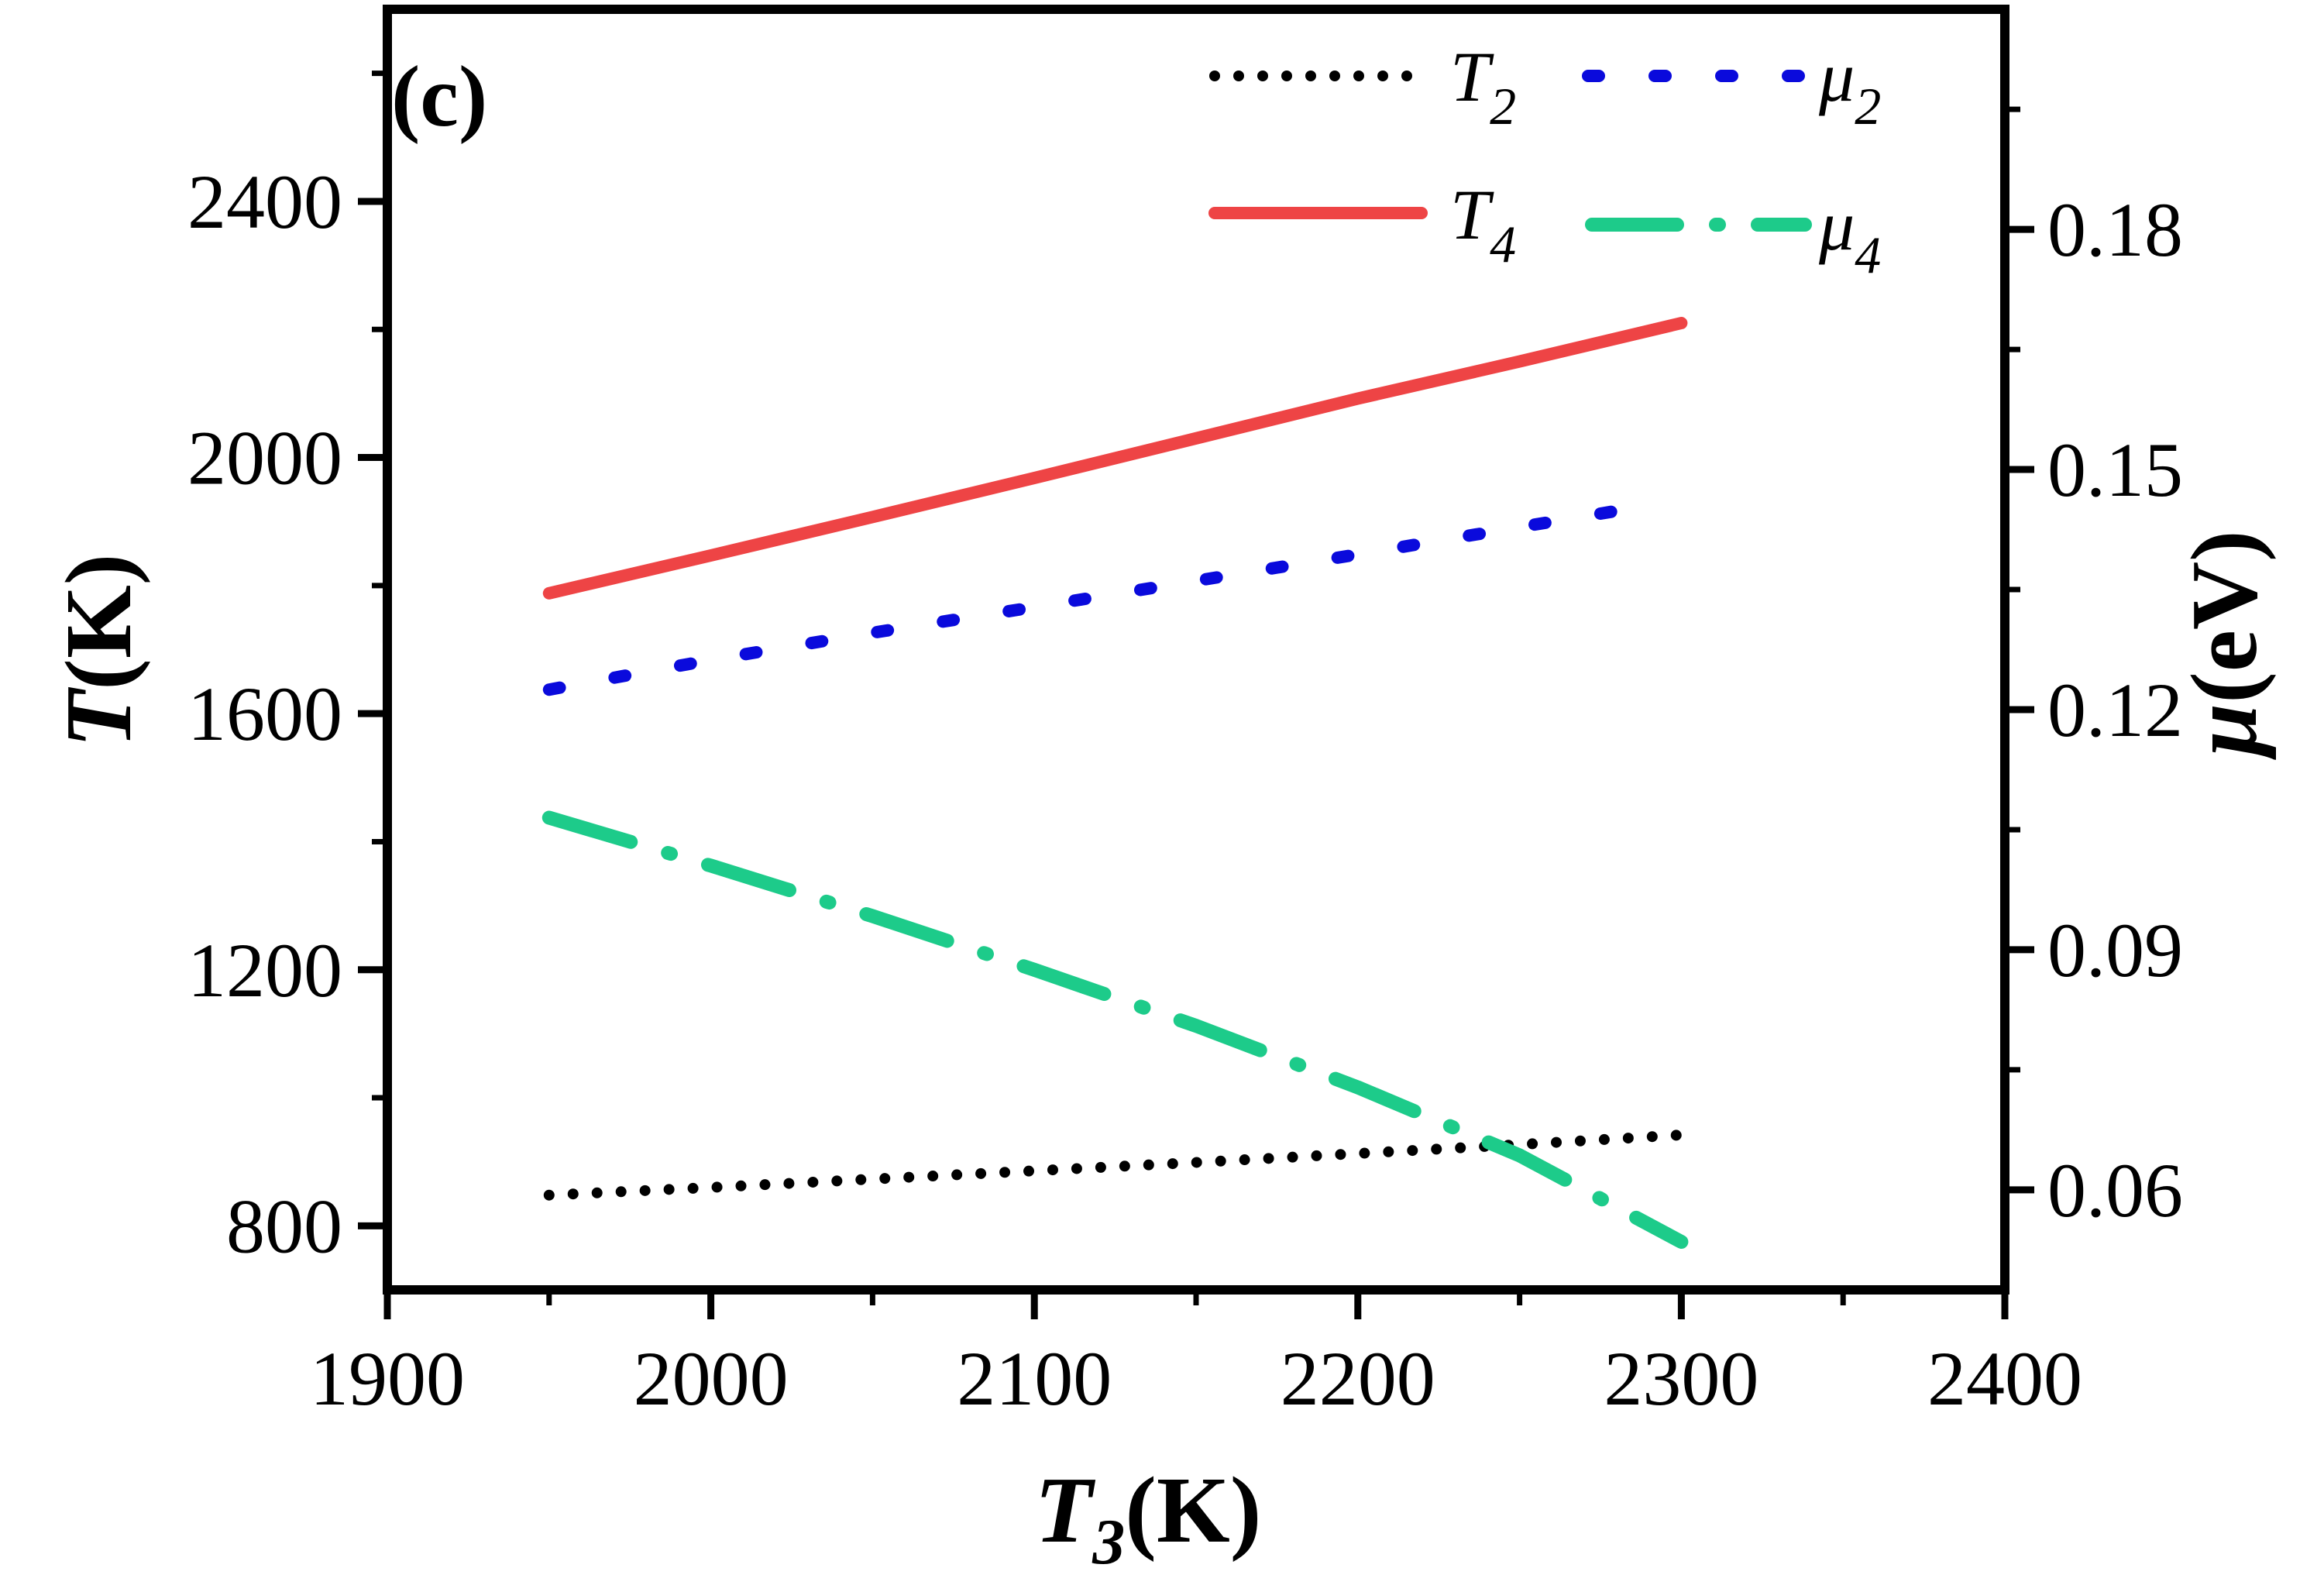  I want to click on x-axis-title: T3(K), so click(1148, 1518).